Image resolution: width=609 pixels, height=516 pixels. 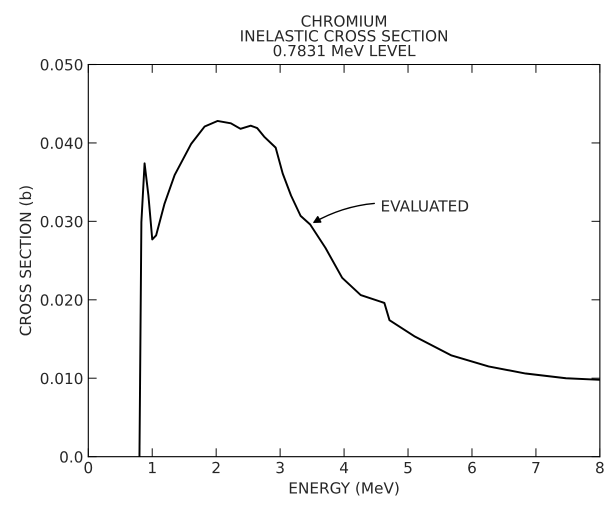 I want to click on x-tick-label: 6, so click(x=472, y=468).